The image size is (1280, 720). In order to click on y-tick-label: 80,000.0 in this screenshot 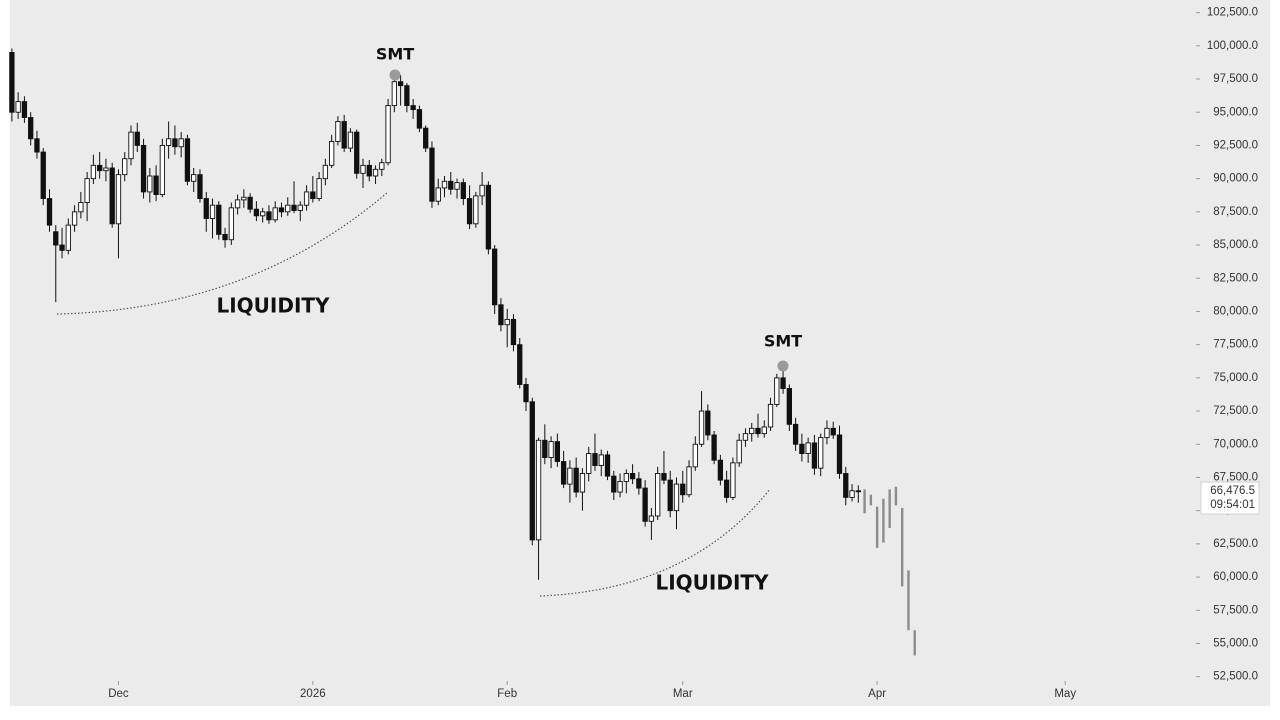, I will do `click(1235, 311)`.